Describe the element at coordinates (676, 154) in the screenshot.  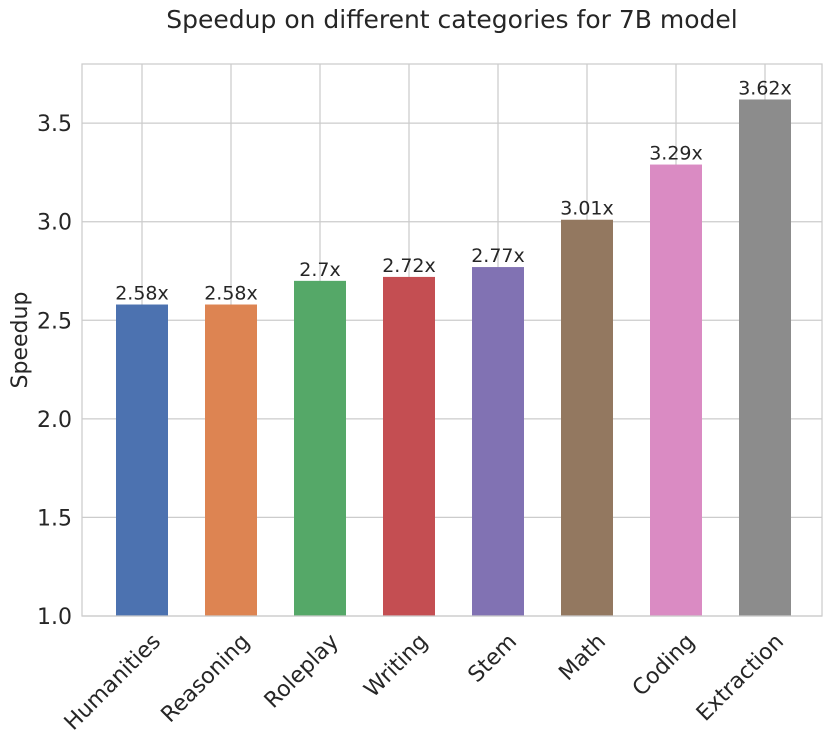
I see `data-label-coding: 3.29x` at that location.